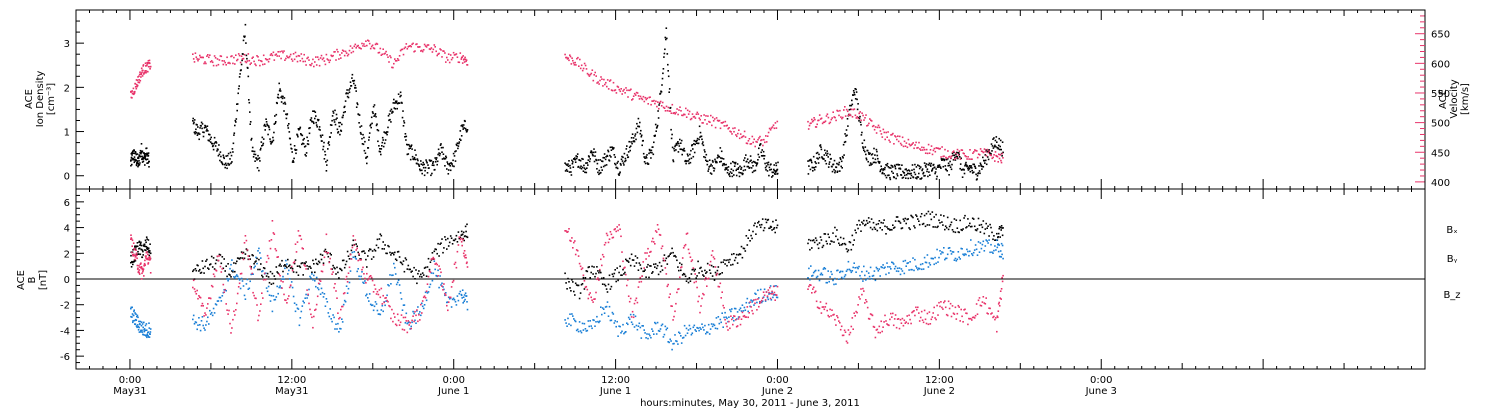 The image size is (1500, 410). Describe the element at coordinates (51, 99) in the screenshot. I see `density-axis-label-line: [cm⁻³]` at that location.